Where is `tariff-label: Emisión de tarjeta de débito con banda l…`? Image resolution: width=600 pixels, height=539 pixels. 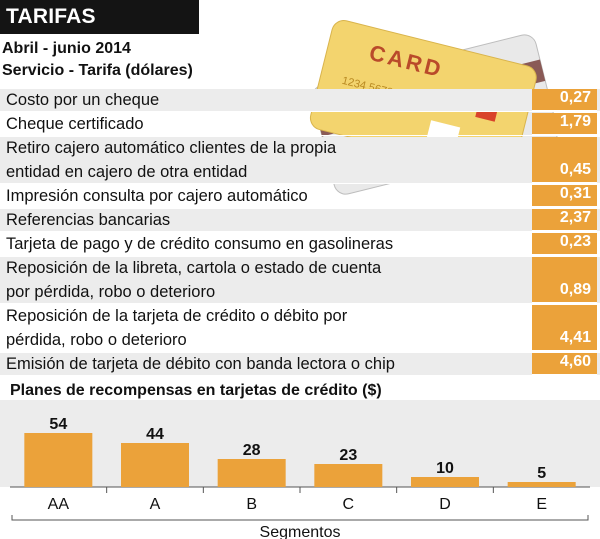
tariff-label: Emisión de tarjeta de débito con banda l… is located at coordinates (200, 364).